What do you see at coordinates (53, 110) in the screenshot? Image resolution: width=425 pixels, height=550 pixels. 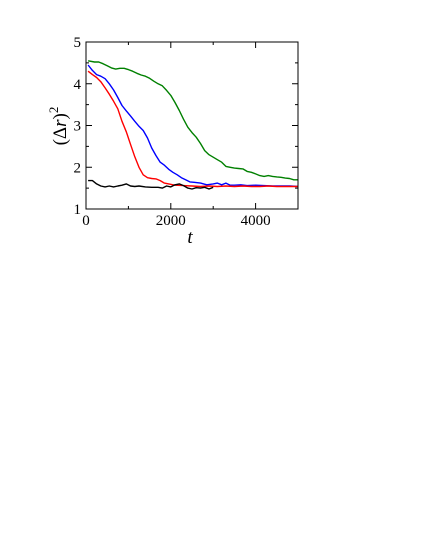 I see `y-axis-label-exponent: 2` at bounding box center [53, 110].